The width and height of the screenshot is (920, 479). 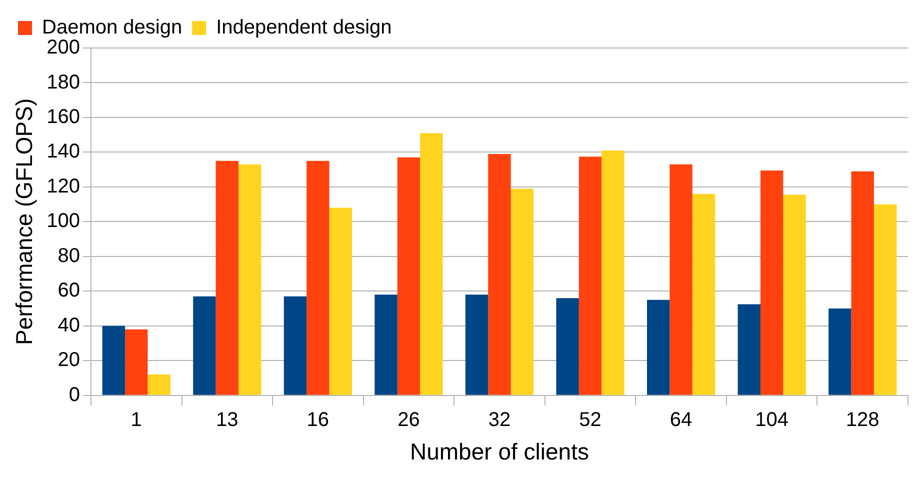 What do you see at coordinates (69, 325) in the screenshot?
I see `y-tick-label: 40` at bounding box center [69, 325].